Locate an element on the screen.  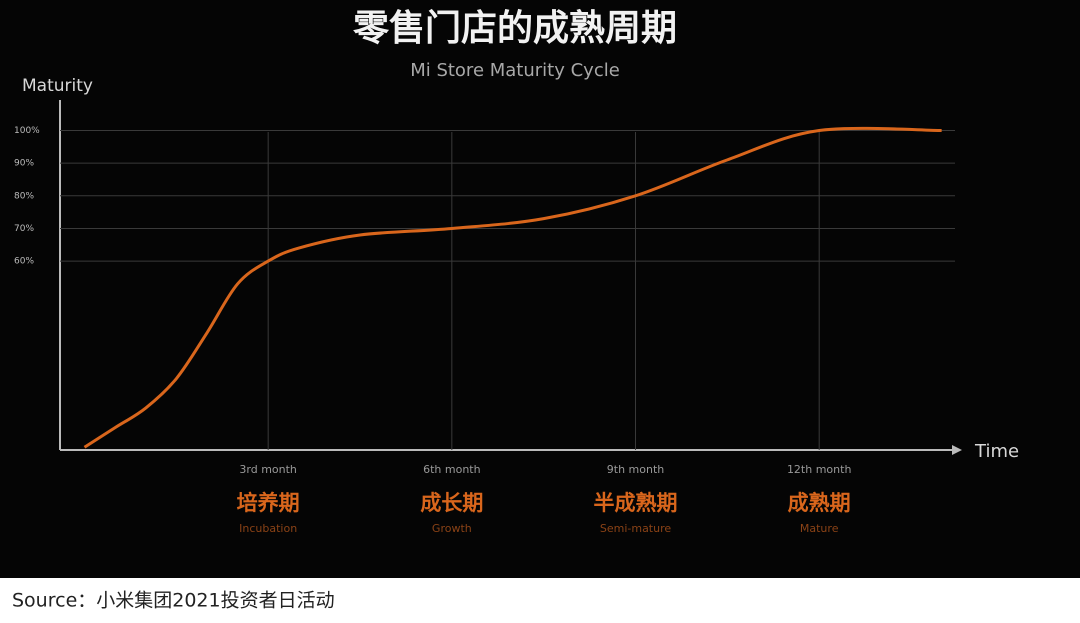
phase-label-en: Incubation is located at coordinates (268, 528).